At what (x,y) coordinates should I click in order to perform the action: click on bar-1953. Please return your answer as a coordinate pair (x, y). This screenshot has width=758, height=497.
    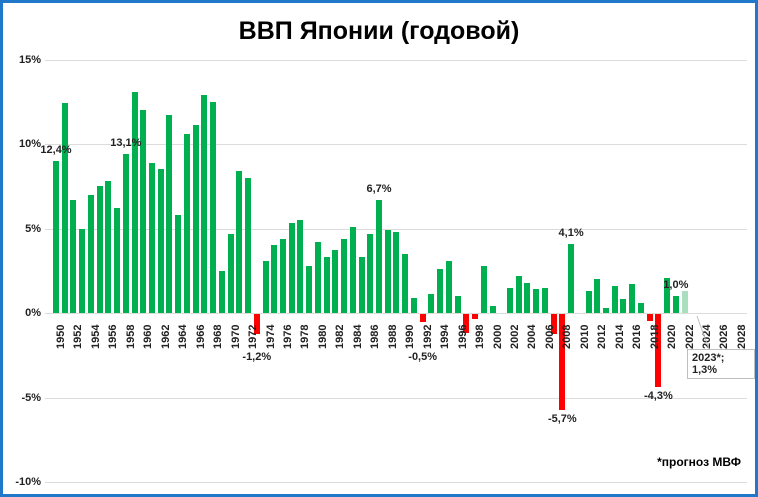
    Looking at the image, I should click on (73, 256).